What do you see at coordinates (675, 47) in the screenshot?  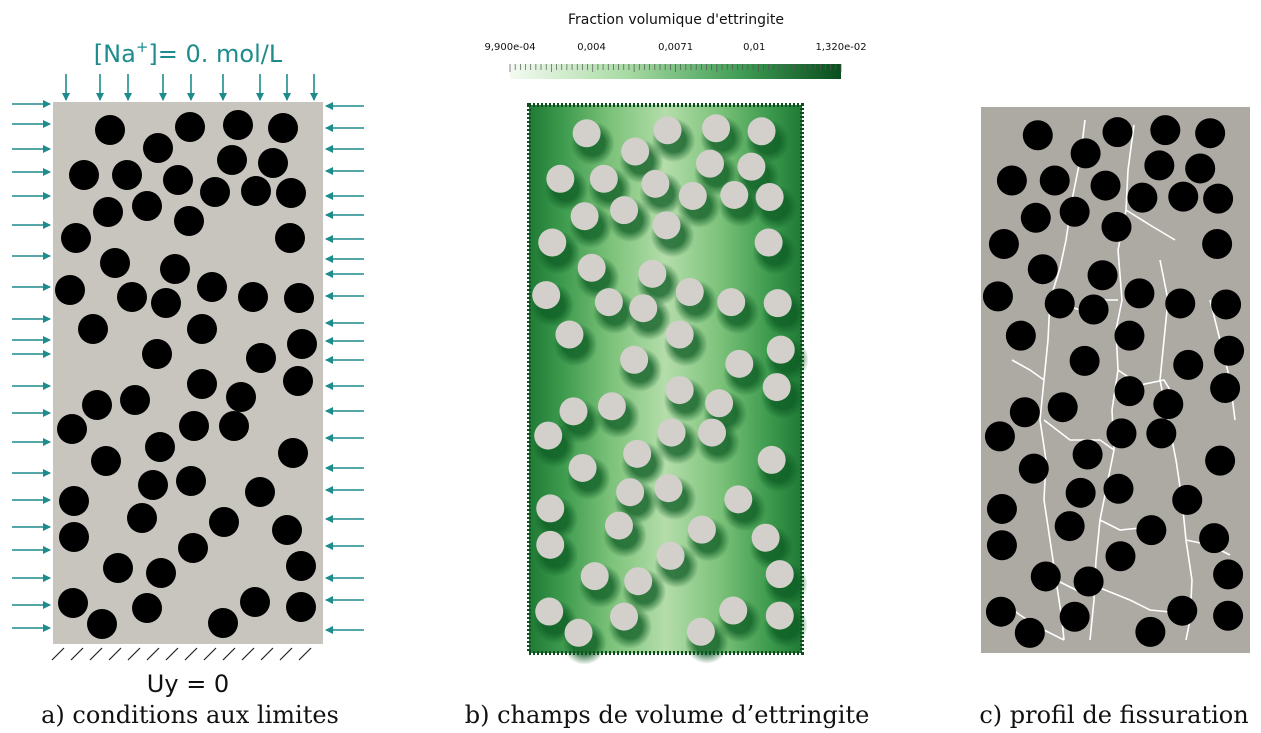 I see `colorbar-tick-label: 0,0071` at bounding box center [675, 47].